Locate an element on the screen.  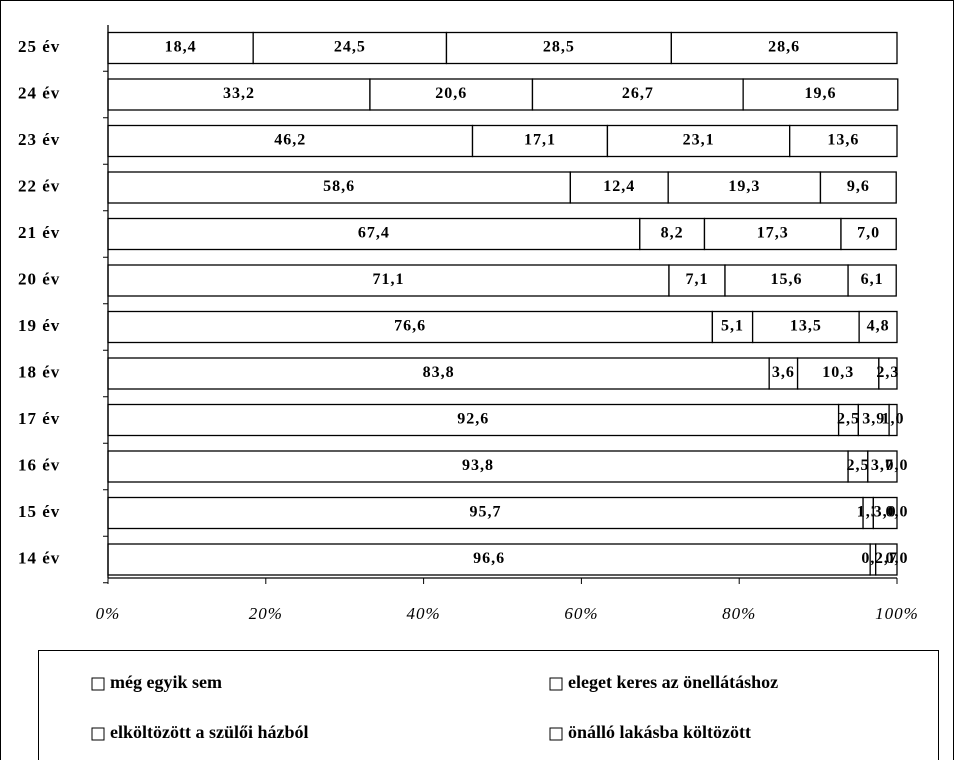
value-label: 24,5 is located at coordinates (350, 47).